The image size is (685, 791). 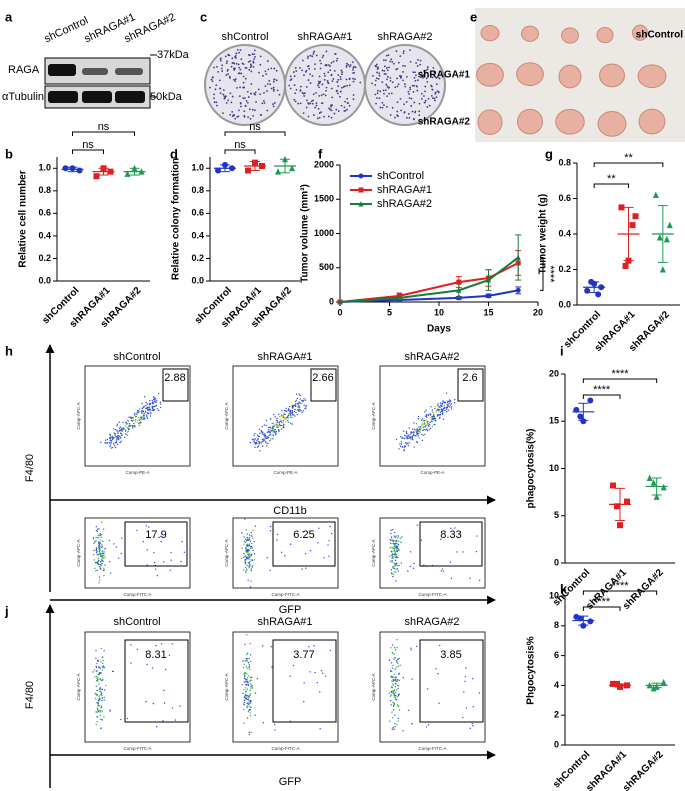 What do you see at coordinates (564, 162) in the screenshot?
I see `y-tick-label: 0.8` at bounding box center [564, 162].